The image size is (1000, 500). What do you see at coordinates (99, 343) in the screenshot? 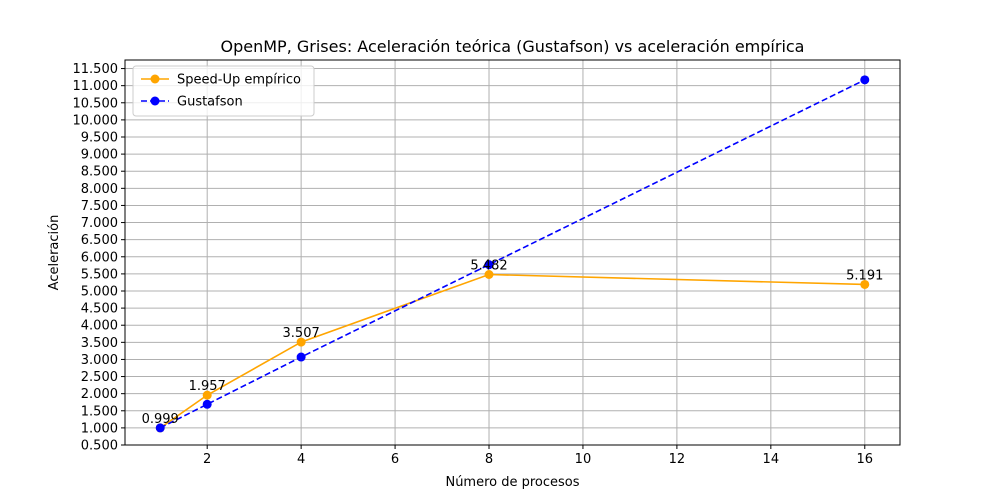
I see `y-tick-label: 3.500` at bounding box center [99, 343].